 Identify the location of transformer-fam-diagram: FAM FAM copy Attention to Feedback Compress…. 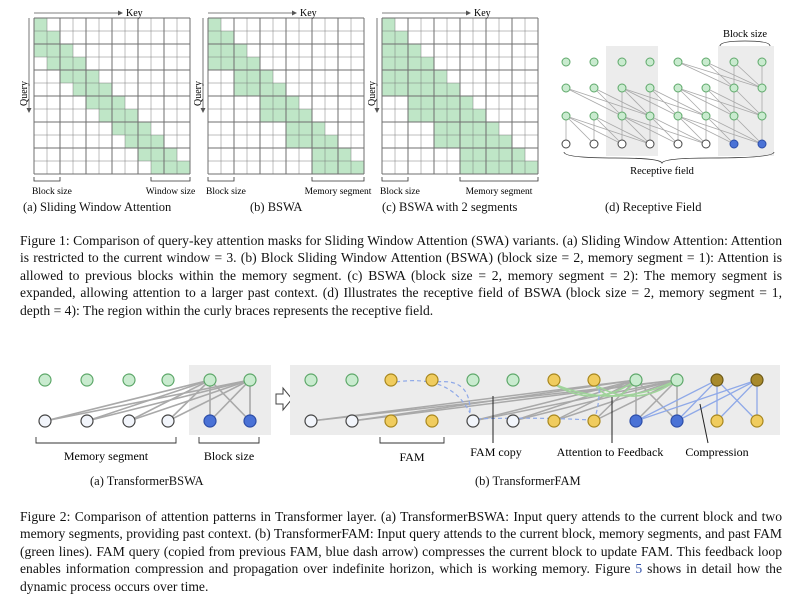
(535, 414).